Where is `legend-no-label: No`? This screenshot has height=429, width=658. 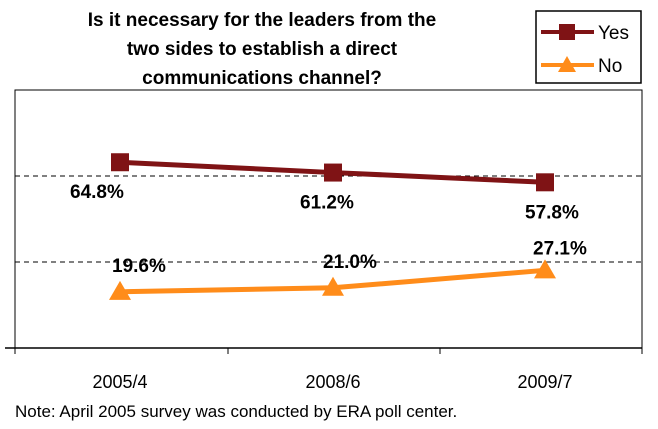
legend-no-label: No is located at coordinates (610, 66).